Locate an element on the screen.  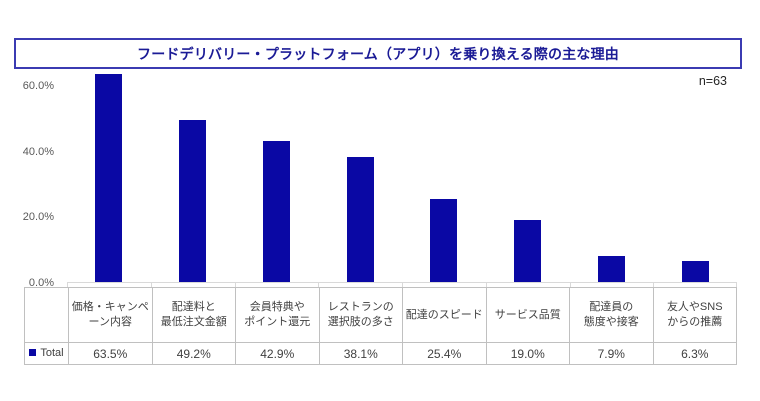
y-axis-tick-label: 20.0% is located at coordinates (38, 217).